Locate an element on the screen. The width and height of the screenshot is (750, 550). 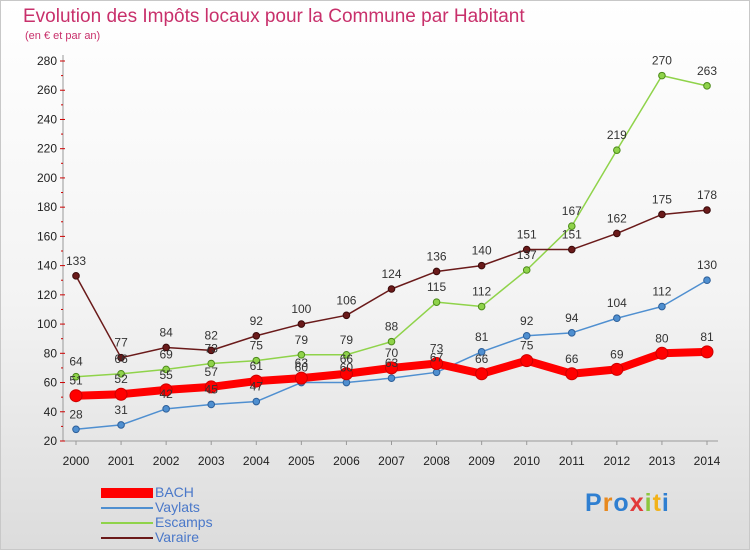
data-label-vaylats: 130 is located at coordinates (707, 265).